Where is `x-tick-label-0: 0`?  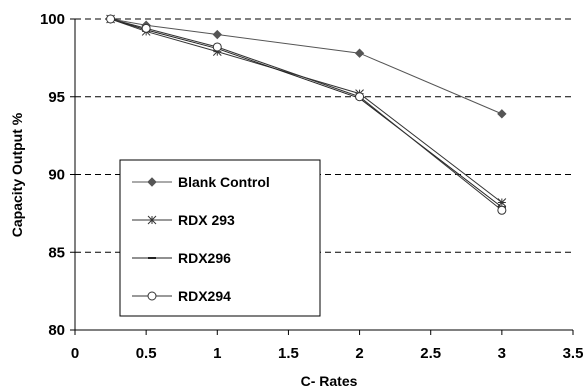
x-tick-label-0: 0 is located at coordinates (75, 353).